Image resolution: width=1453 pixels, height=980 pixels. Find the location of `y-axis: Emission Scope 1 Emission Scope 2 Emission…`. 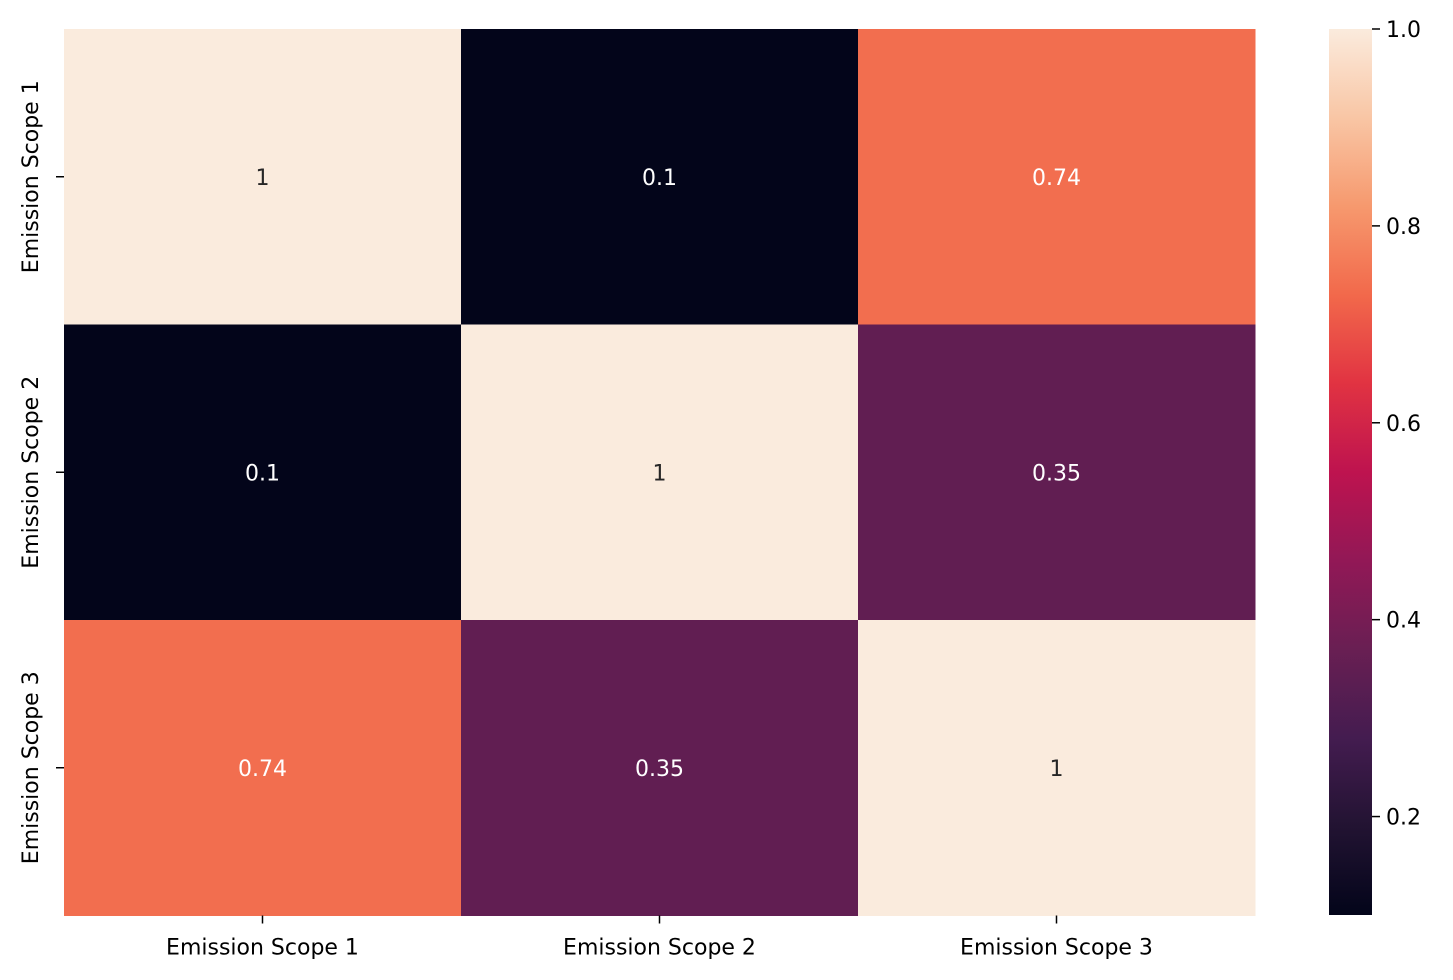

y-axis: Emission Scope 1 Emission Scope 2 Emission… is located at coordinates (41, 472).